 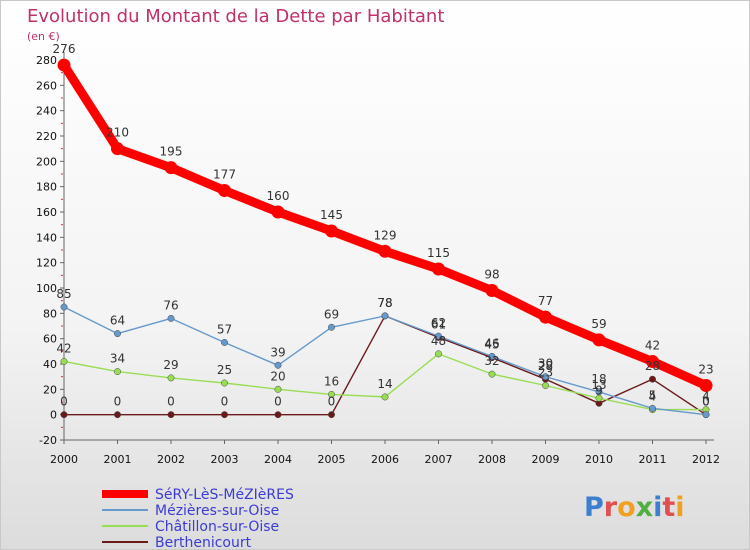 What do you see at coordinates (224, 329) in the screenshot?
I see `data-label: 57` at bounding box center [224, 329].